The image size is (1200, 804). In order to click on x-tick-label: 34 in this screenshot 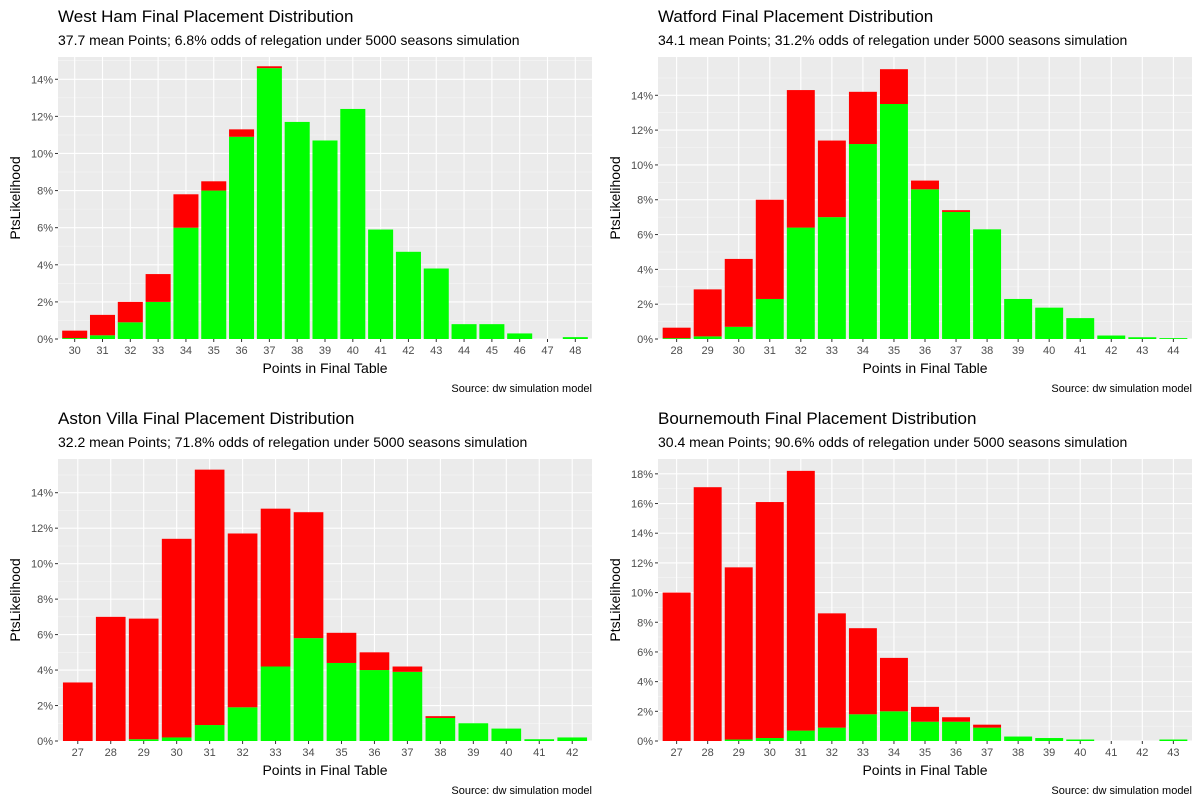, I will do `click(186, 351)`.